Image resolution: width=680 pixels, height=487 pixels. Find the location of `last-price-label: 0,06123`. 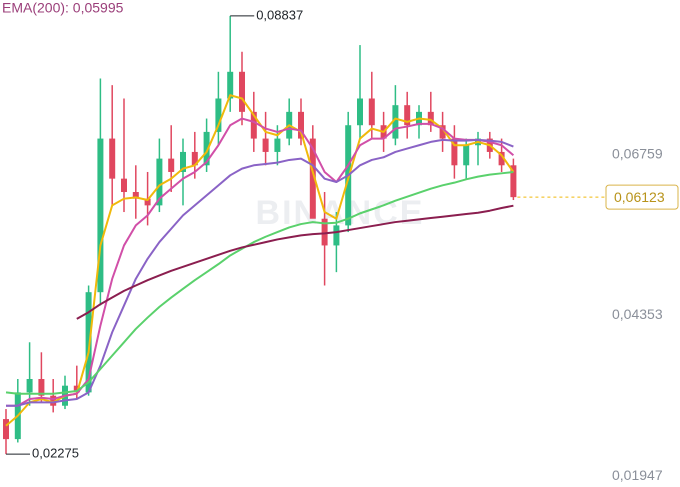

last-price-label: 0,06123 is located at coordinates (639, 197).